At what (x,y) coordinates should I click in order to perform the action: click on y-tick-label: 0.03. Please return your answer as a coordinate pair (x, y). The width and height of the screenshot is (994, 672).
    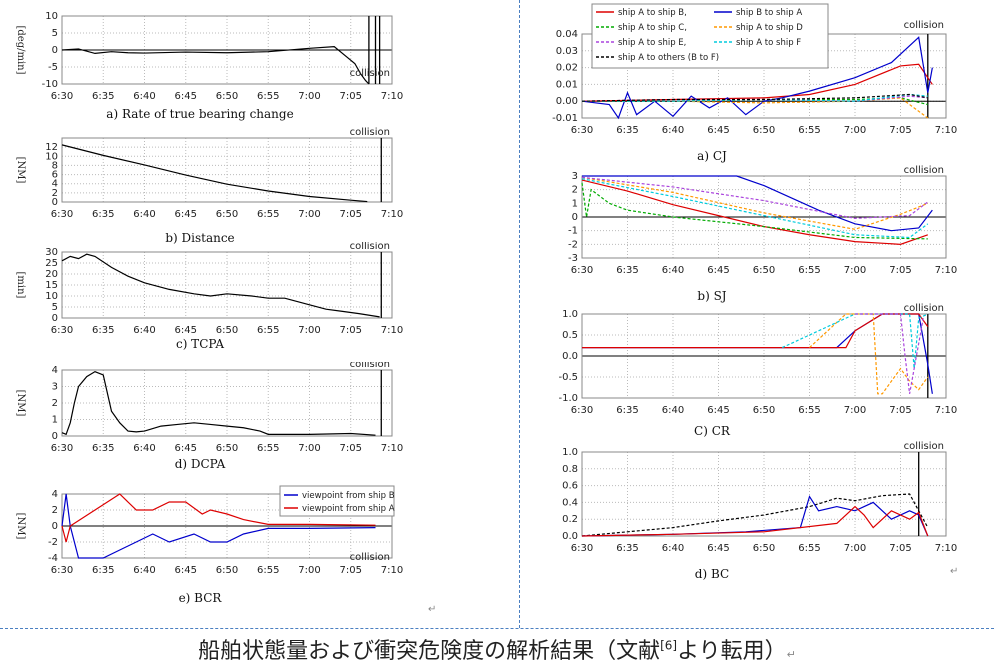
    Looking at the image, I should click on (567, 51).